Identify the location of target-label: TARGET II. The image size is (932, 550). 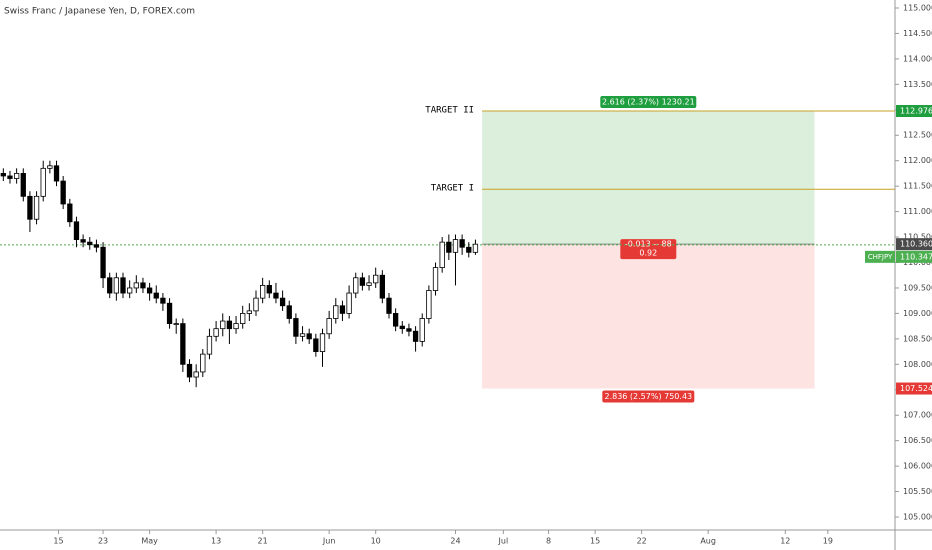
(449, 111).